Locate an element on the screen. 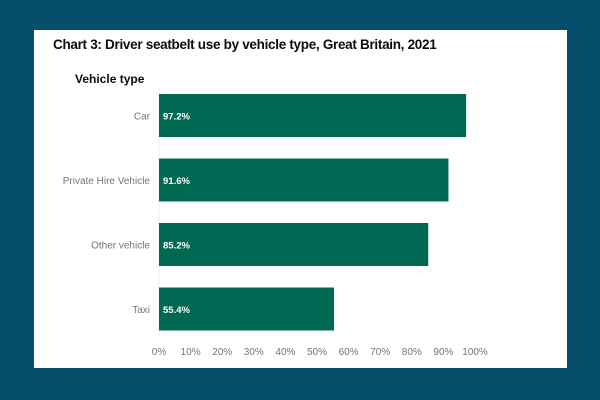  x-tick-label: 70% is located at coordinates (380, 352).